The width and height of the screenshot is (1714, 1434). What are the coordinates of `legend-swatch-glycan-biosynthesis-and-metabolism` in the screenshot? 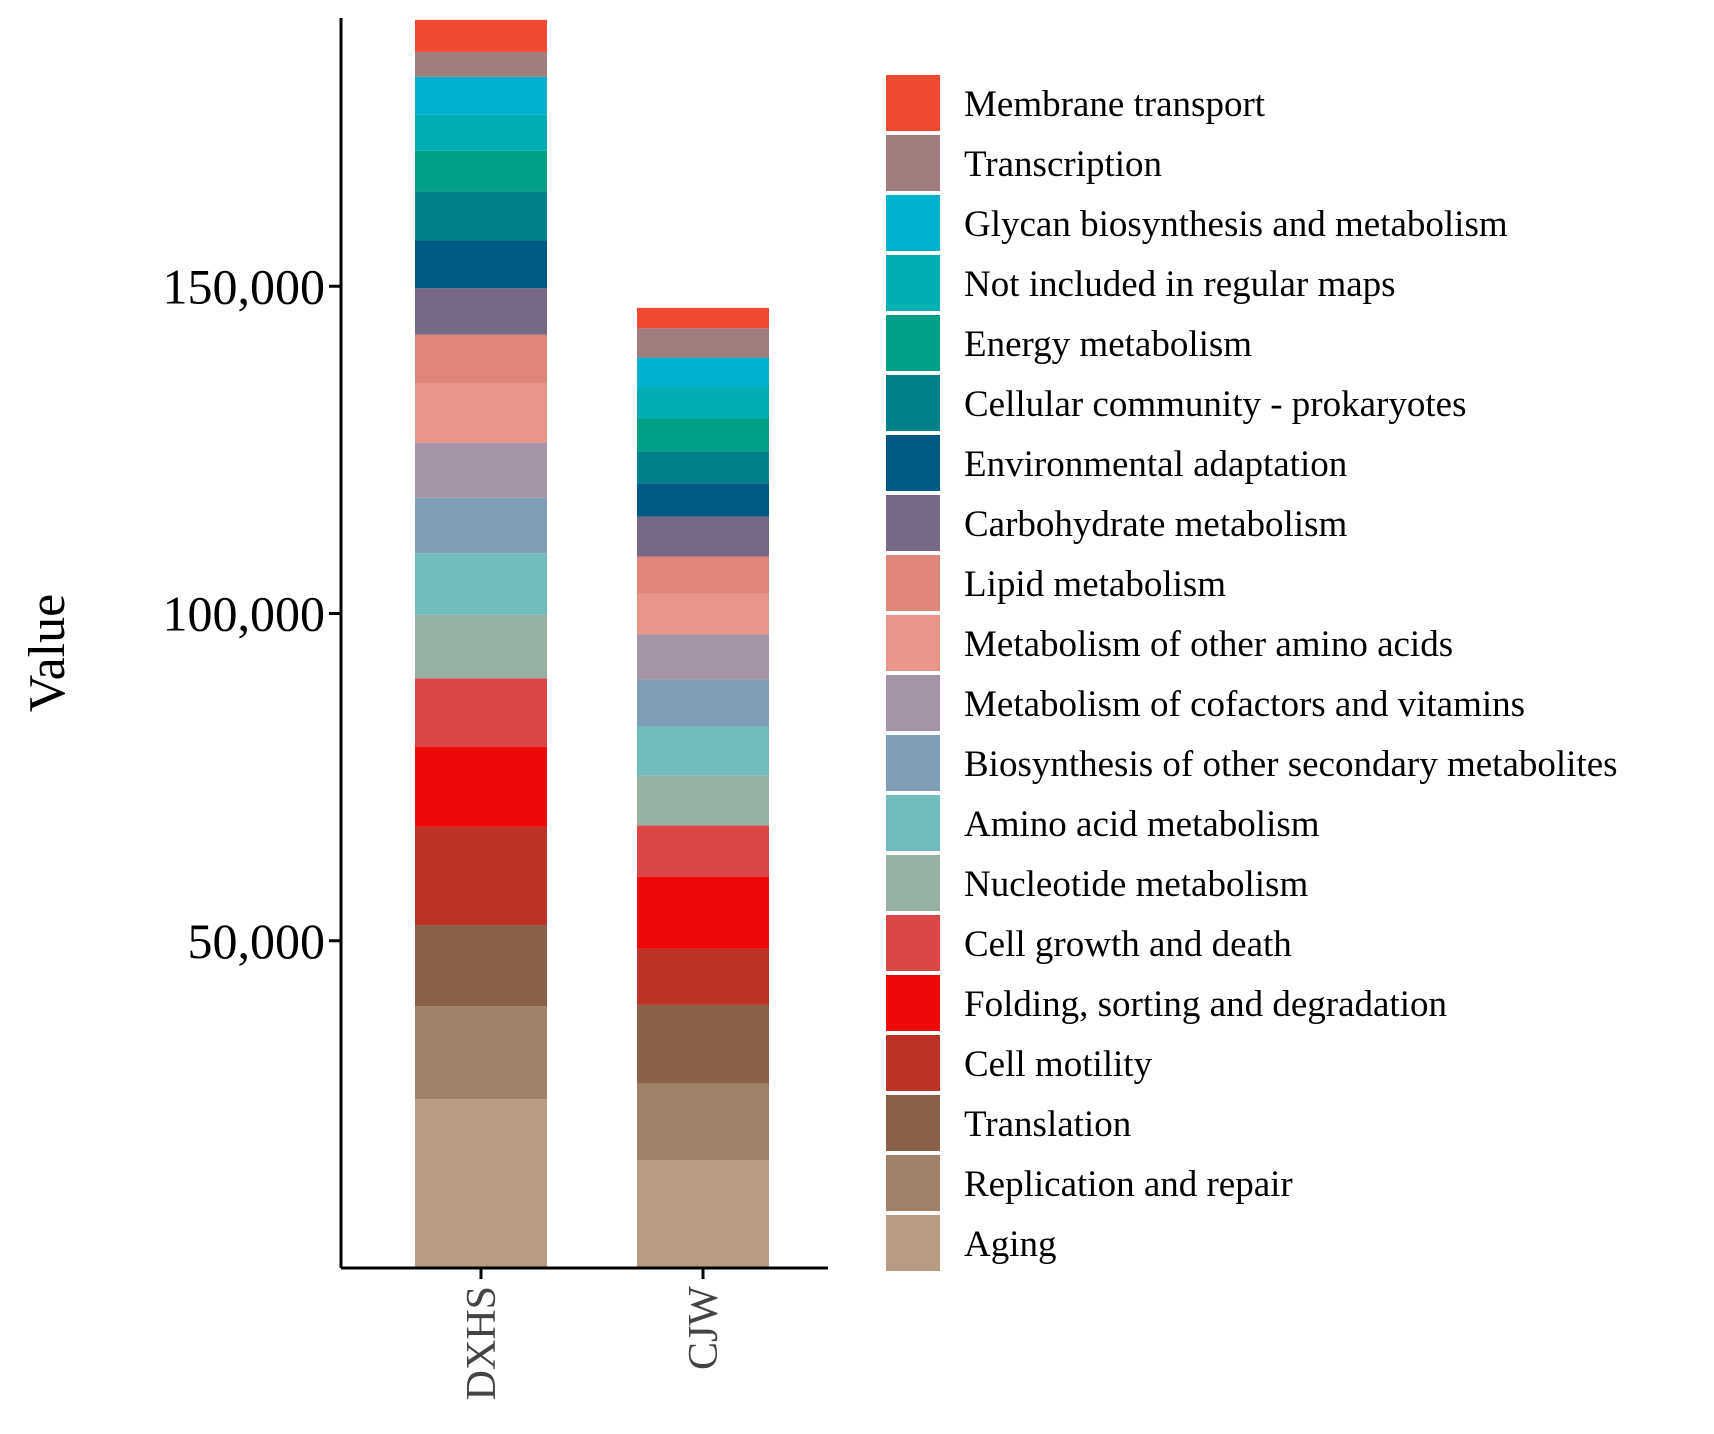 It's located at (913, 223).